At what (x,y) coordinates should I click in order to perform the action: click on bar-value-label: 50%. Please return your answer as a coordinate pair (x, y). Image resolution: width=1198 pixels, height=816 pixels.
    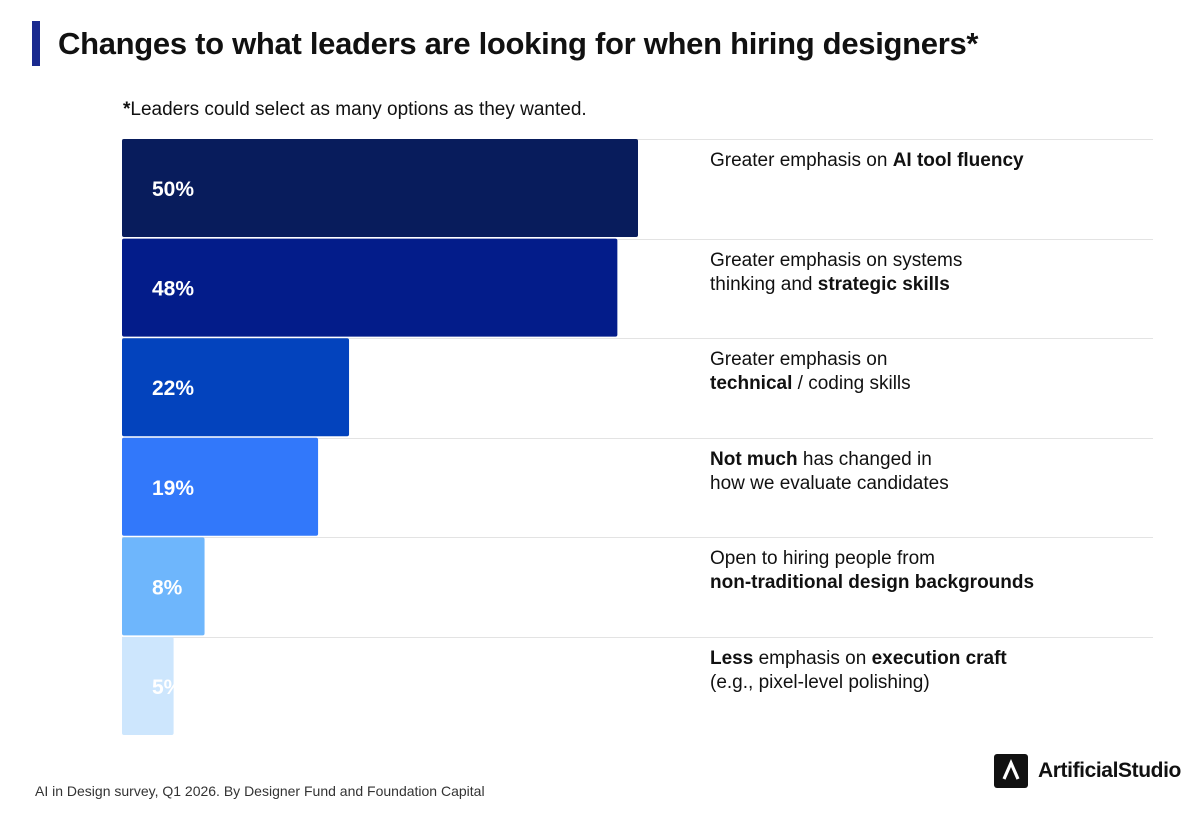
    Looking at the image, I should click on (173, 189).